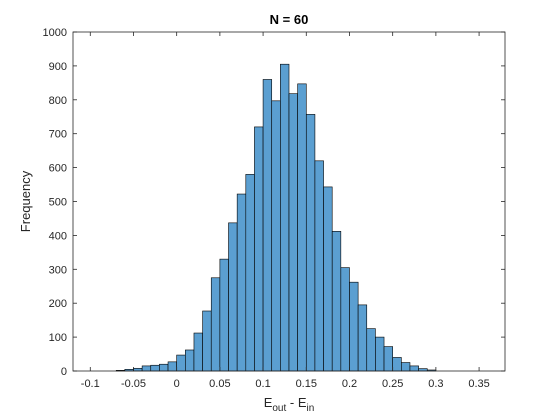 The image size is (560, 420). What do you see at coordinates (133, 384) in the screenshot?
I see `x-tick-label: -0.05` at bounding box center [133, 384].